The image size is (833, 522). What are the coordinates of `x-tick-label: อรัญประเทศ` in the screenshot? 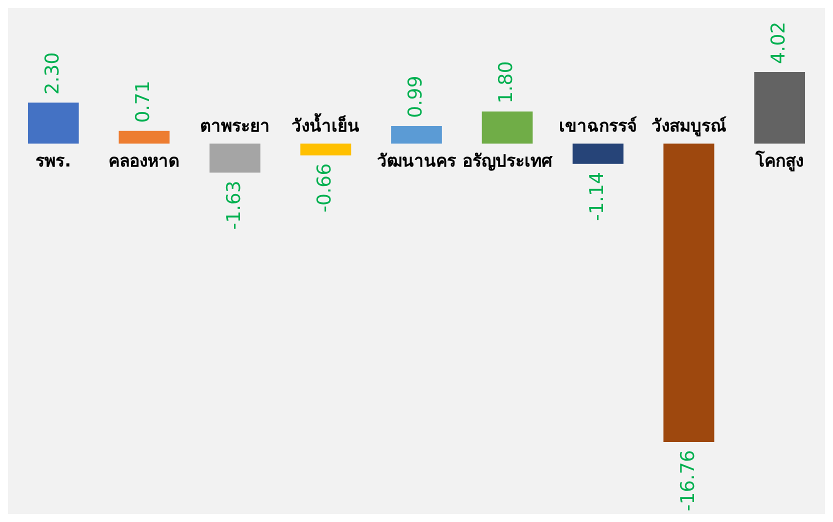 It's located at (508, 162).